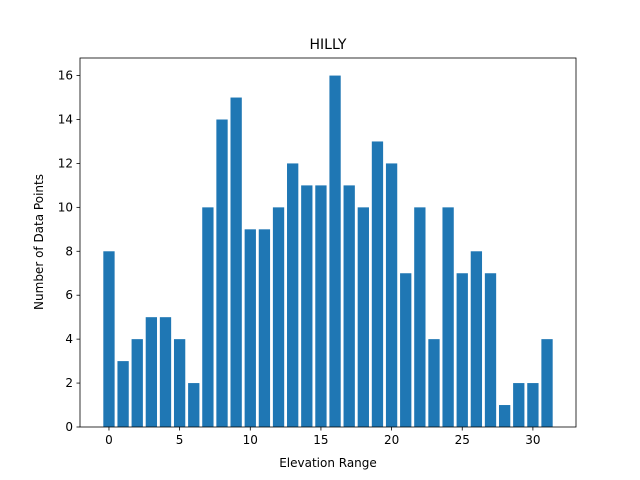 This screenshot has width=640, height=480. I want to click on x-axis-ticks: 0 5 10 15 20 25 30, so click(323, 437).